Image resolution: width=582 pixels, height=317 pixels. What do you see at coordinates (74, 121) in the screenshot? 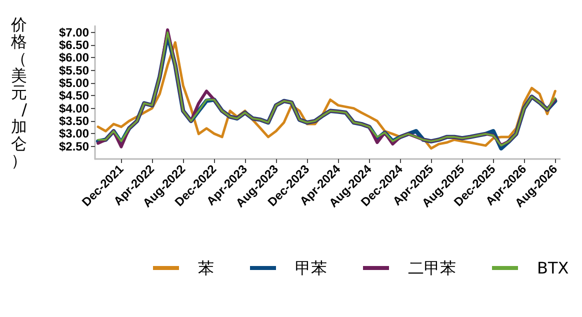
I see `y-tick-label: $3.50` at bounding box center [74, 121].